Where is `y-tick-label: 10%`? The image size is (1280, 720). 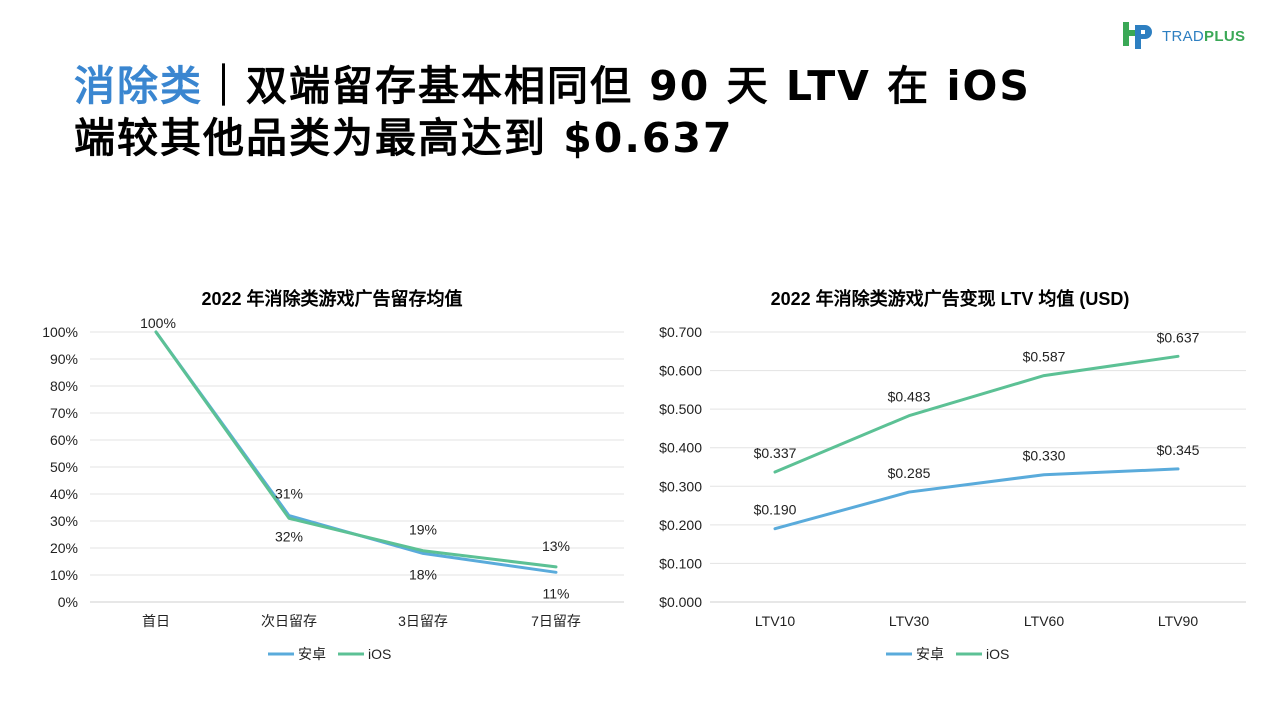 y-tick-label: 10% is located at coordinates (64, 575).